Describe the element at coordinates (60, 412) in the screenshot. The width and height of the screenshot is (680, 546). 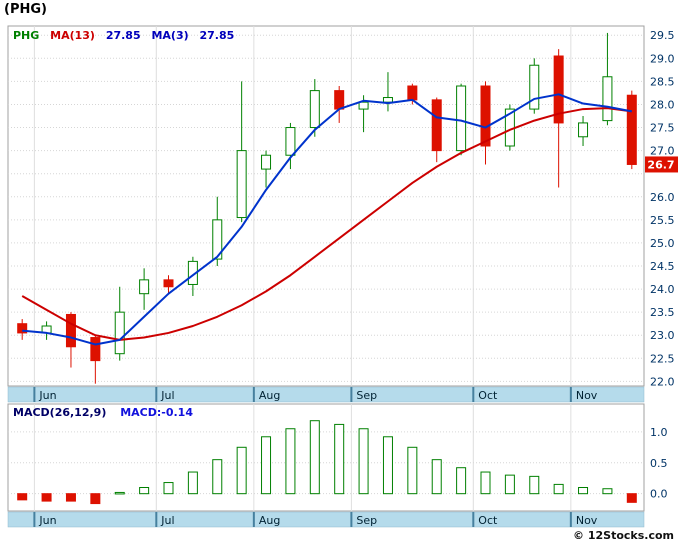
I see `macd-params-label: MACD(26,12,9)` at that location.